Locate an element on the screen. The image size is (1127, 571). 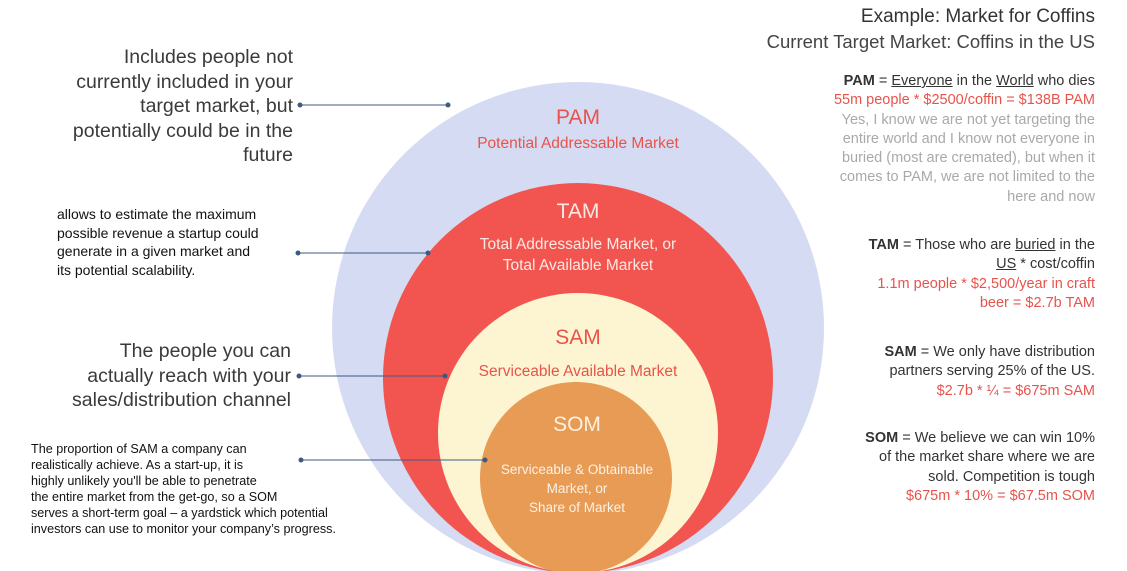
pam-subtitle: Potential Addressable Market is located at coordinates (578, 143).